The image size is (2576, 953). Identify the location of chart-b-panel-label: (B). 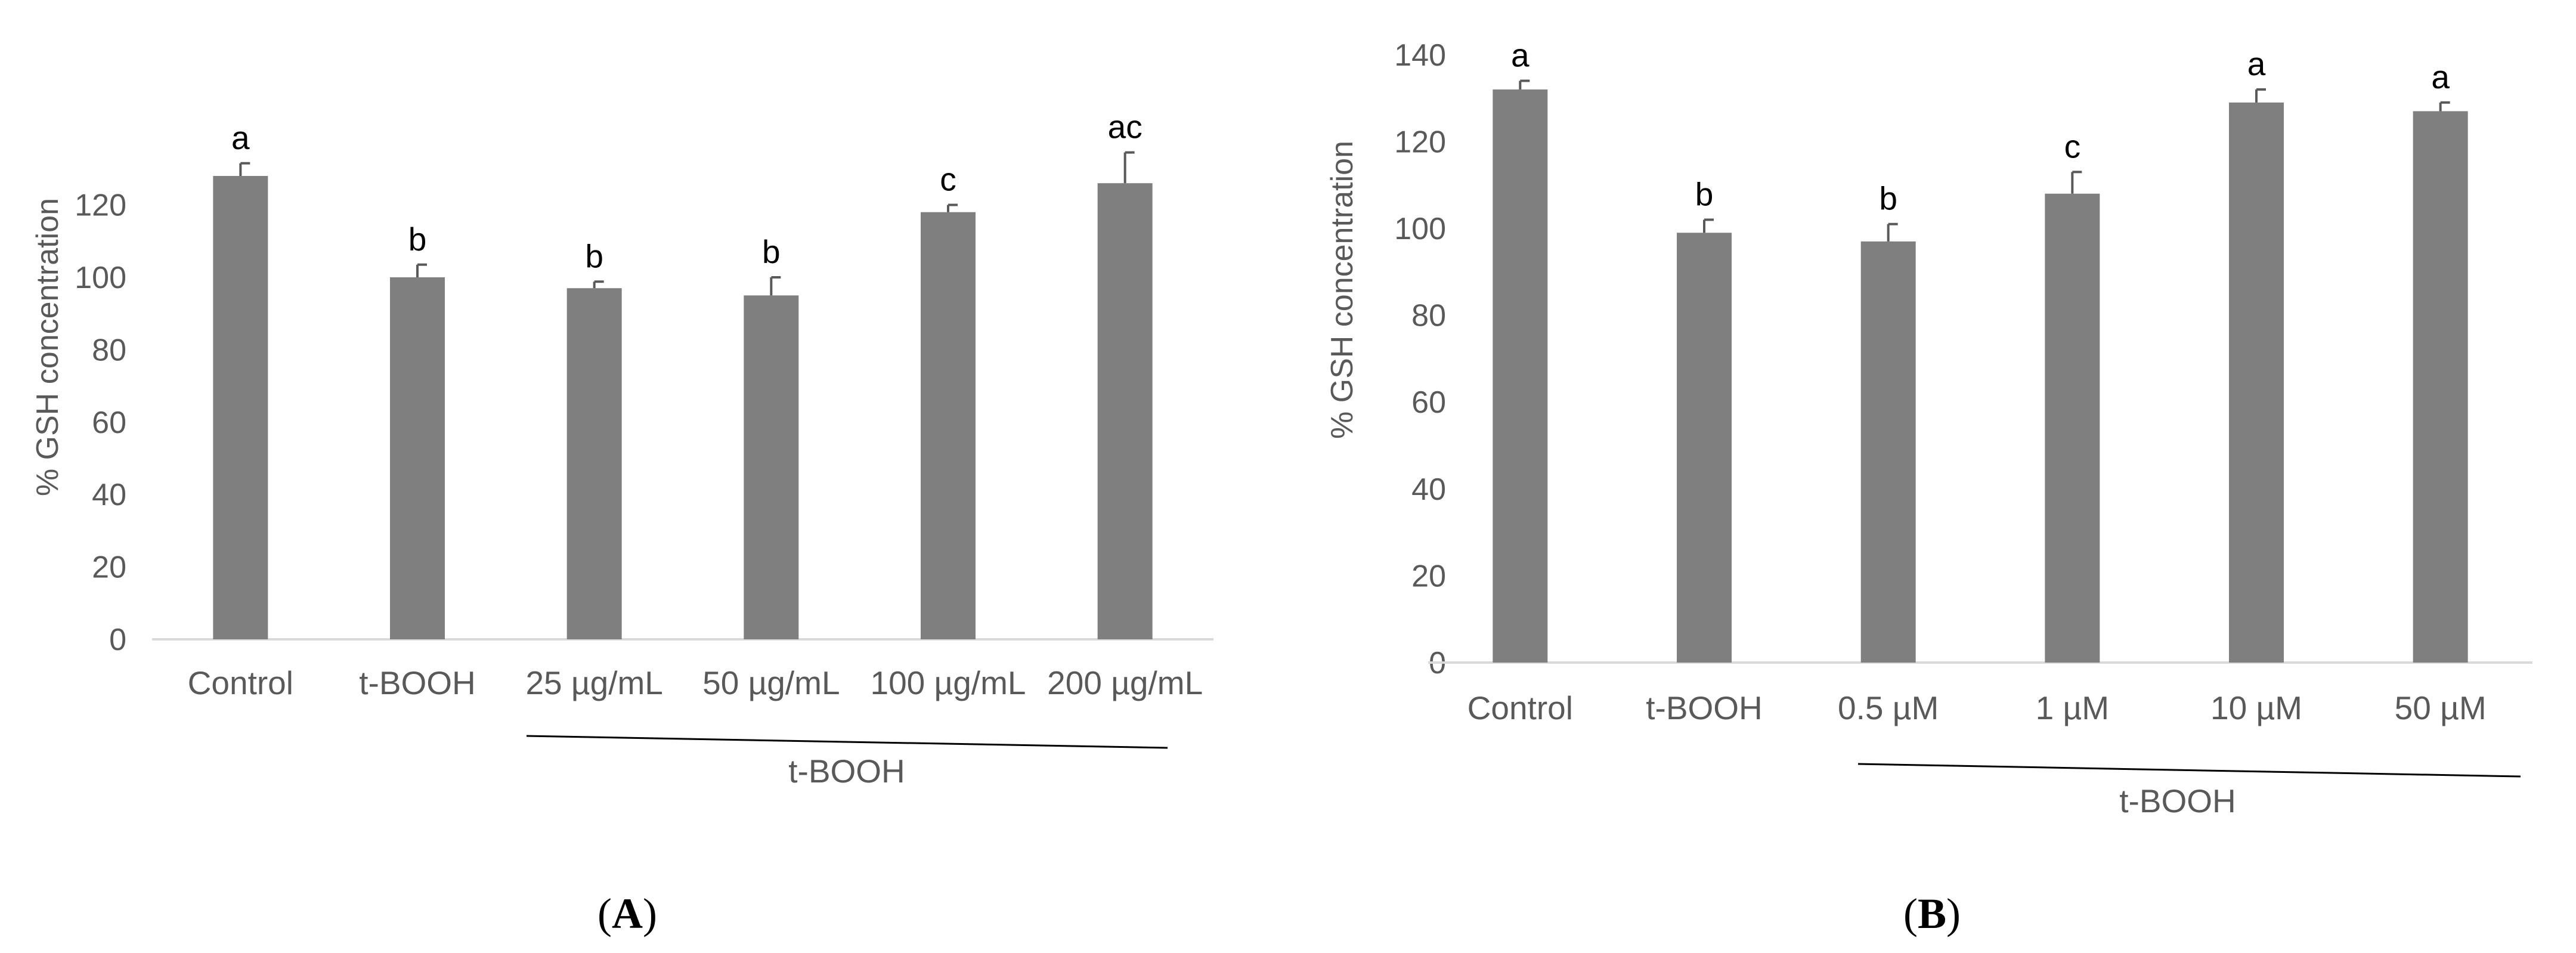
(1932, 913).